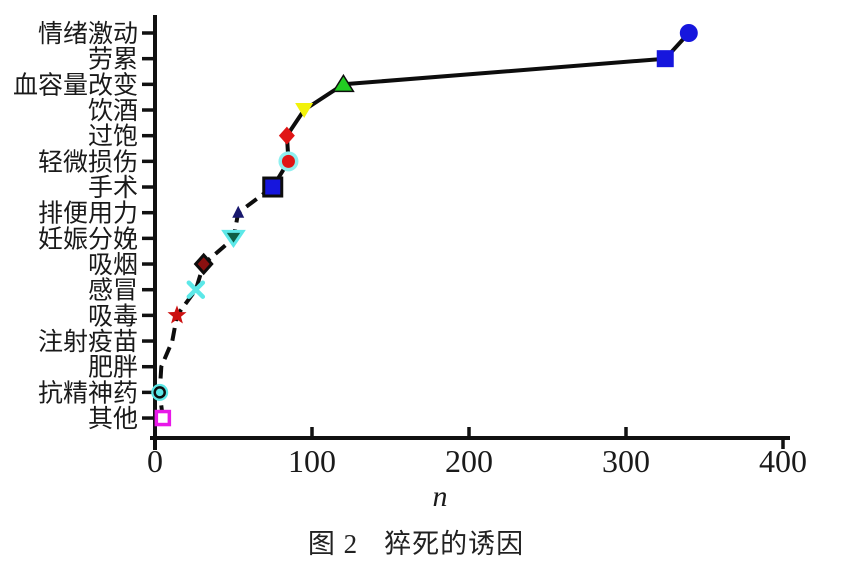 The width and height of the screenshot is (846, 575). What do you see at coordinates (626, 461) in the screenshot?
I see `x-tick-label: 300` at bounding box center [626, 461].